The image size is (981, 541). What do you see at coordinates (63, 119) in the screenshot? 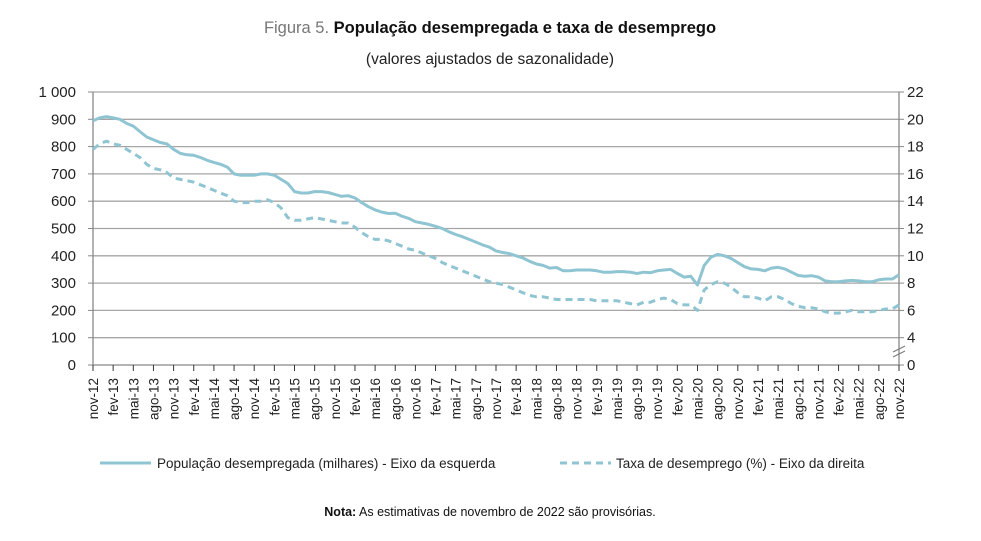
I see `y-left-tick-label: 900` at bounding box center [63, 119].